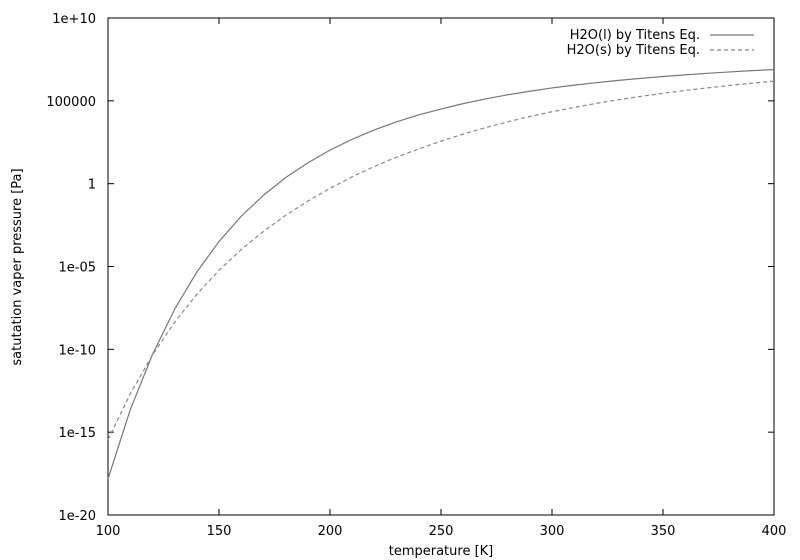 The height and width of the screenshot is (560, 800). Describe the element at coordinates (663, 531) in the screenshot. I see `x-tick-label: 350` at that location.